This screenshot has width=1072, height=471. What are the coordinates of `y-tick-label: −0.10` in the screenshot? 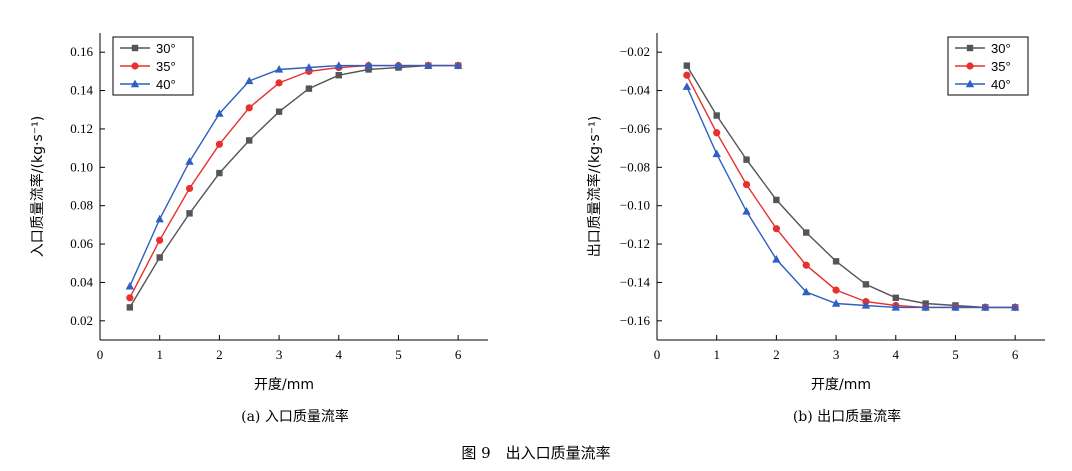 It's located at (635, 205).